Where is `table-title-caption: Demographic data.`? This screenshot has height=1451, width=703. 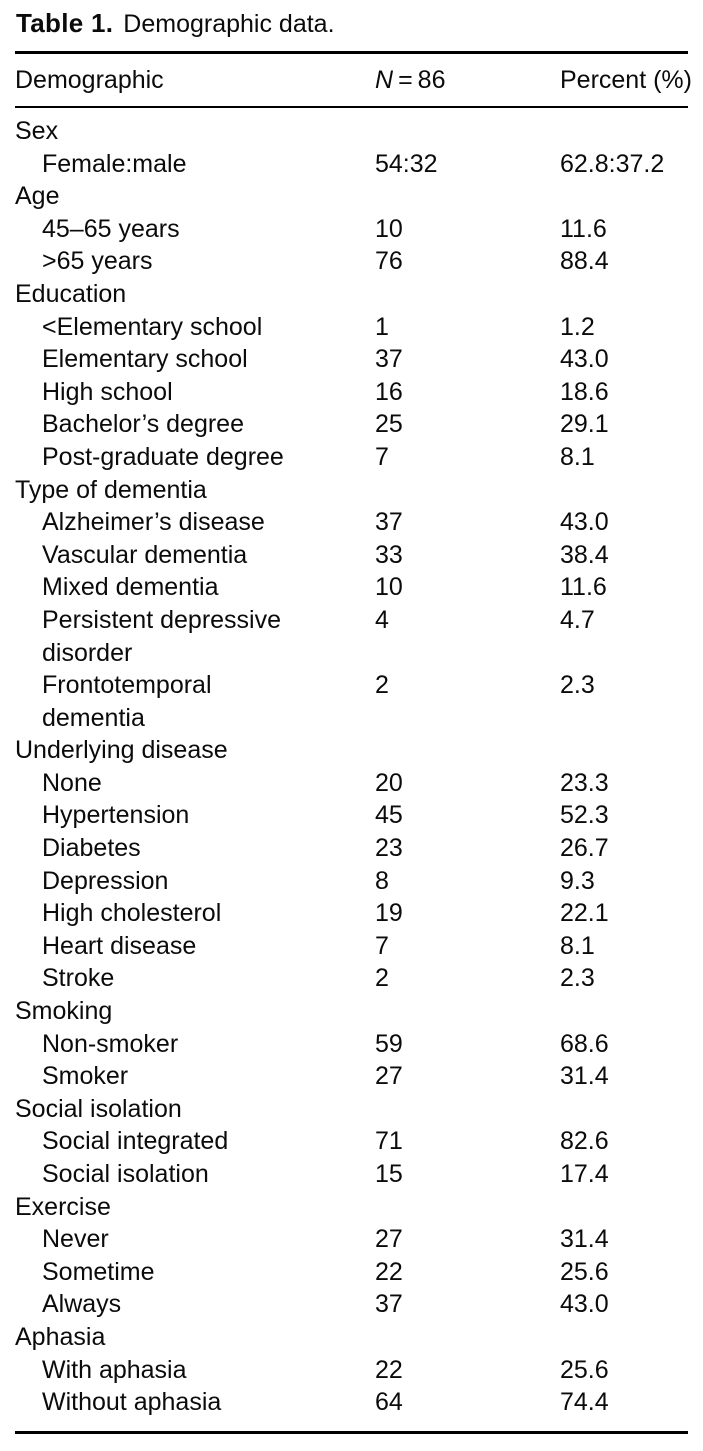 table-title-caption: Demographic data. is located at coordinates (229, 24).